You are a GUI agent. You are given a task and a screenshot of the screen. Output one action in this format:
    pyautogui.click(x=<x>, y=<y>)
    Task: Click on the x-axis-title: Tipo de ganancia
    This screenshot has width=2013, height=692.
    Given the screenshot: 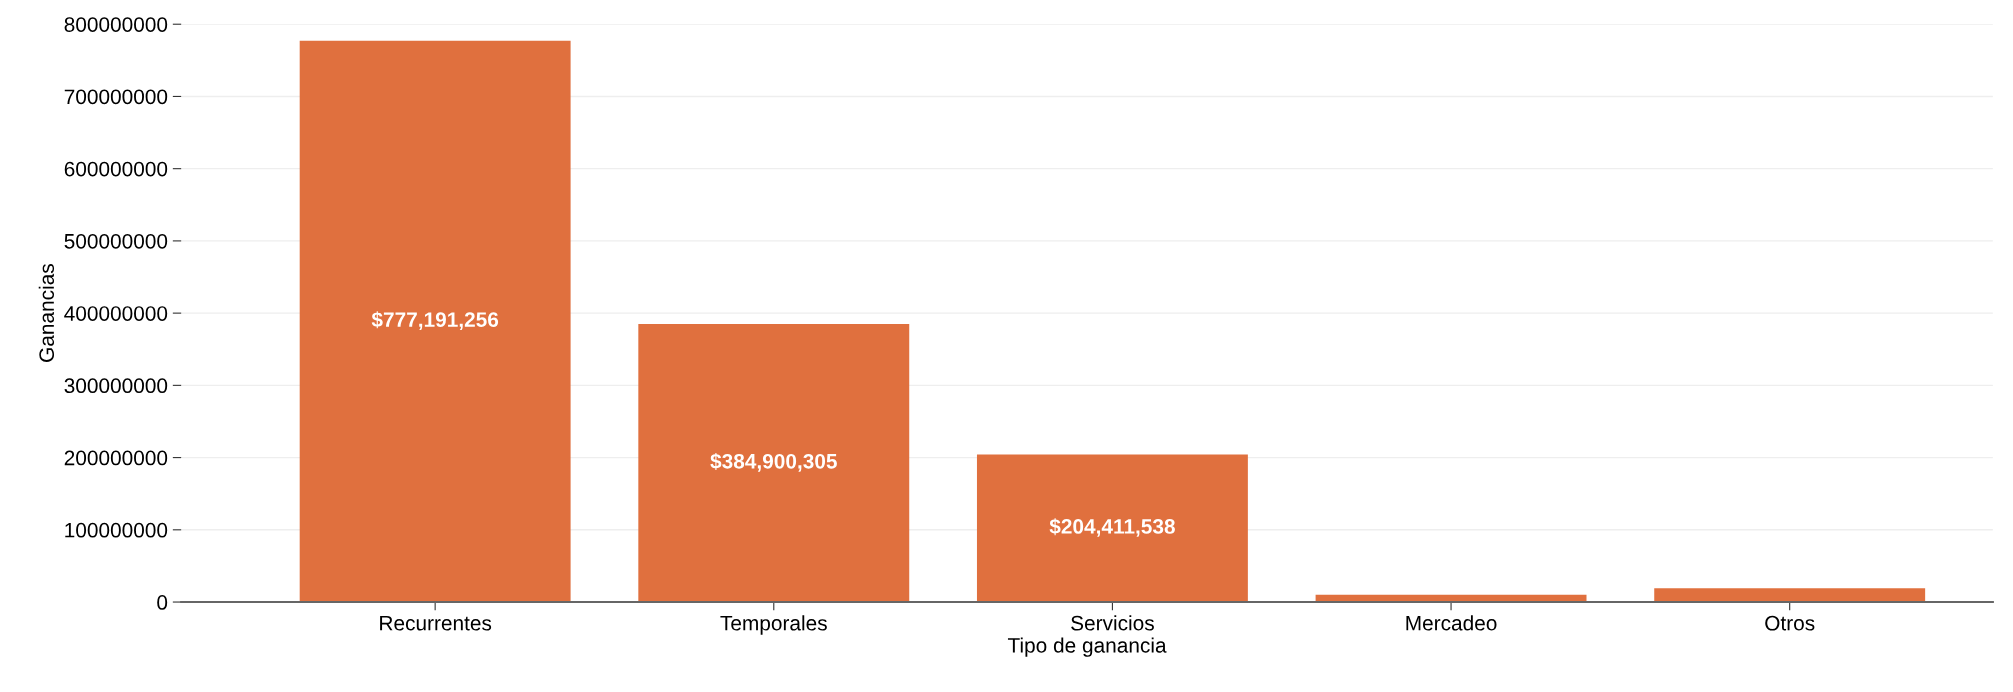 What is the action you would take?
    pyautogui.click(x=1087, y=647)
    